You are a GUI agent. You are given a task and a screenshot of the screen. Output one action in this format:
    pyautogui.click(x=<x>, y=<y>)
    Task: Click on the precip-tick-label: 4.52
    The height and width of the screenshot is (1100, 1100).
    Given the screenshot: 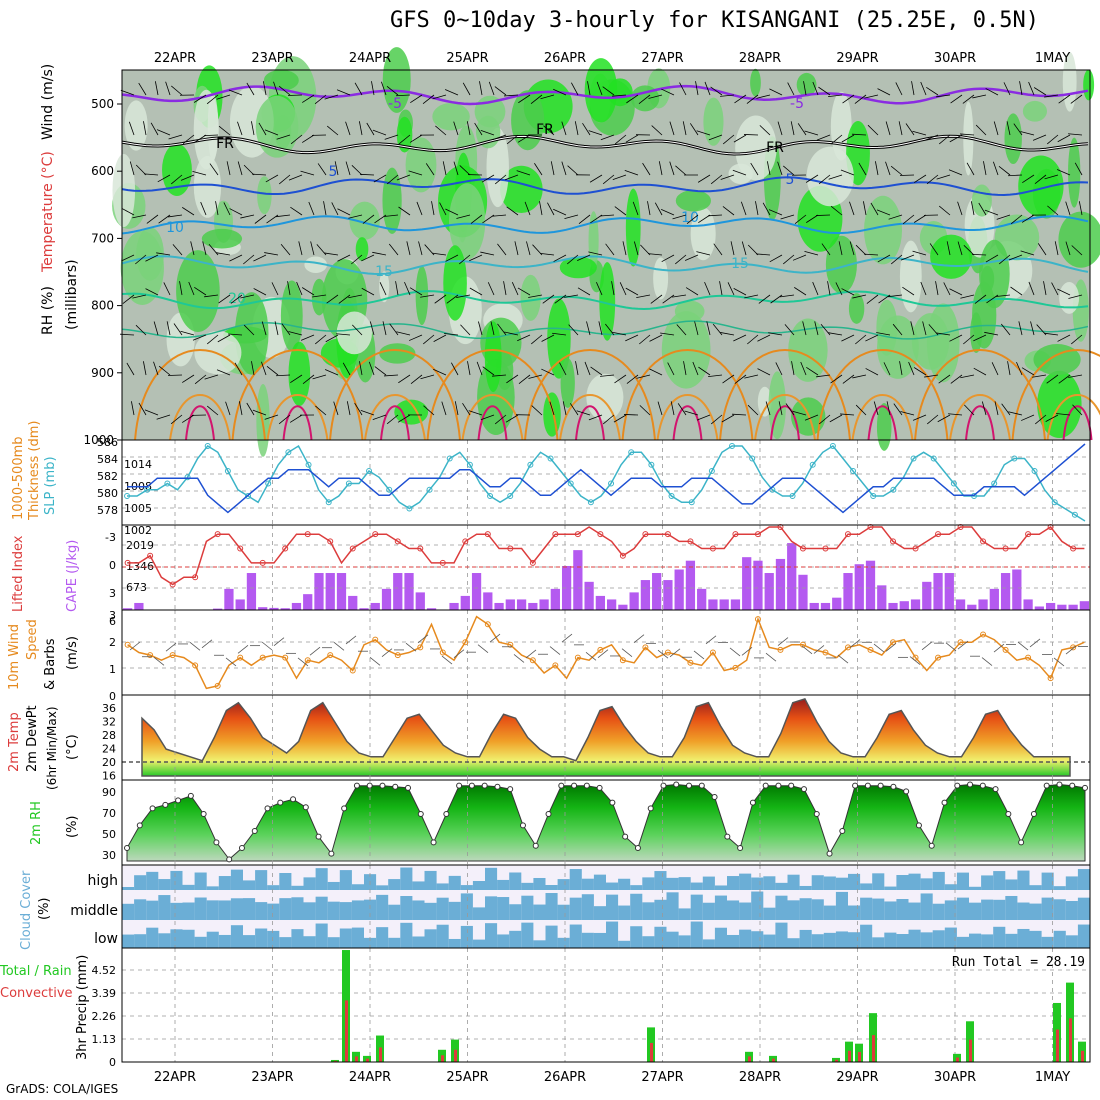 What is the action you would take?
    pyautogui.click(x=104, y=970)
    